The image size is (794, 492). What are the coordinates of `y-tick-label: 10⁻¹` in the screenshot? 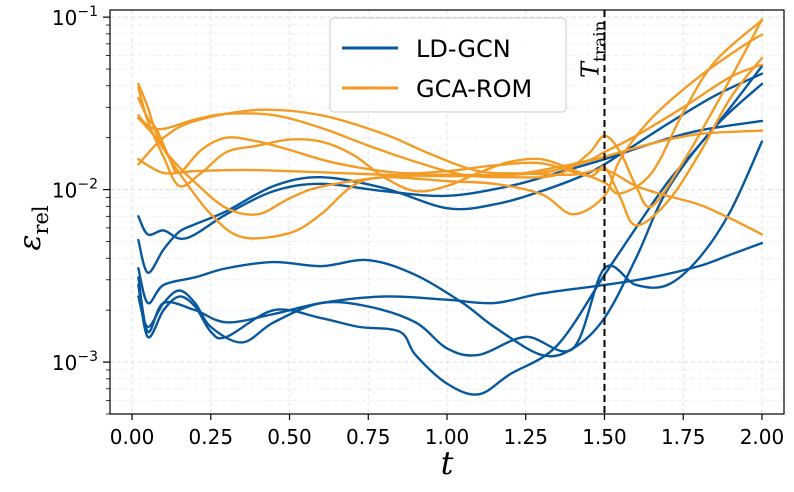 It's located at (75, 17).